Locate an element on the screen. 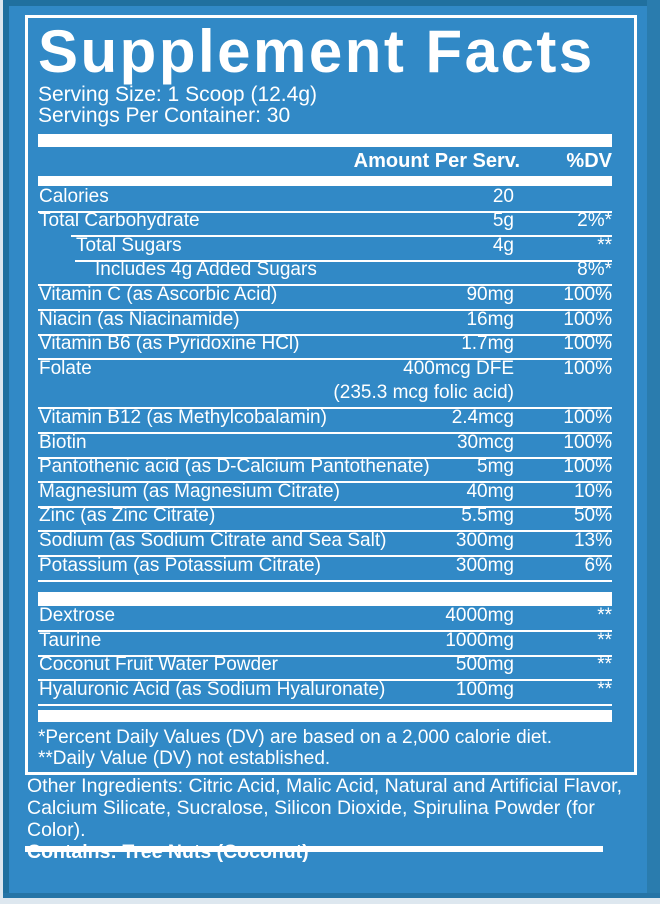 This screenshot has height=904, width=660. nutrient-name: Potassium (as Potassium Citrate) is located at coordinates (180, 565).